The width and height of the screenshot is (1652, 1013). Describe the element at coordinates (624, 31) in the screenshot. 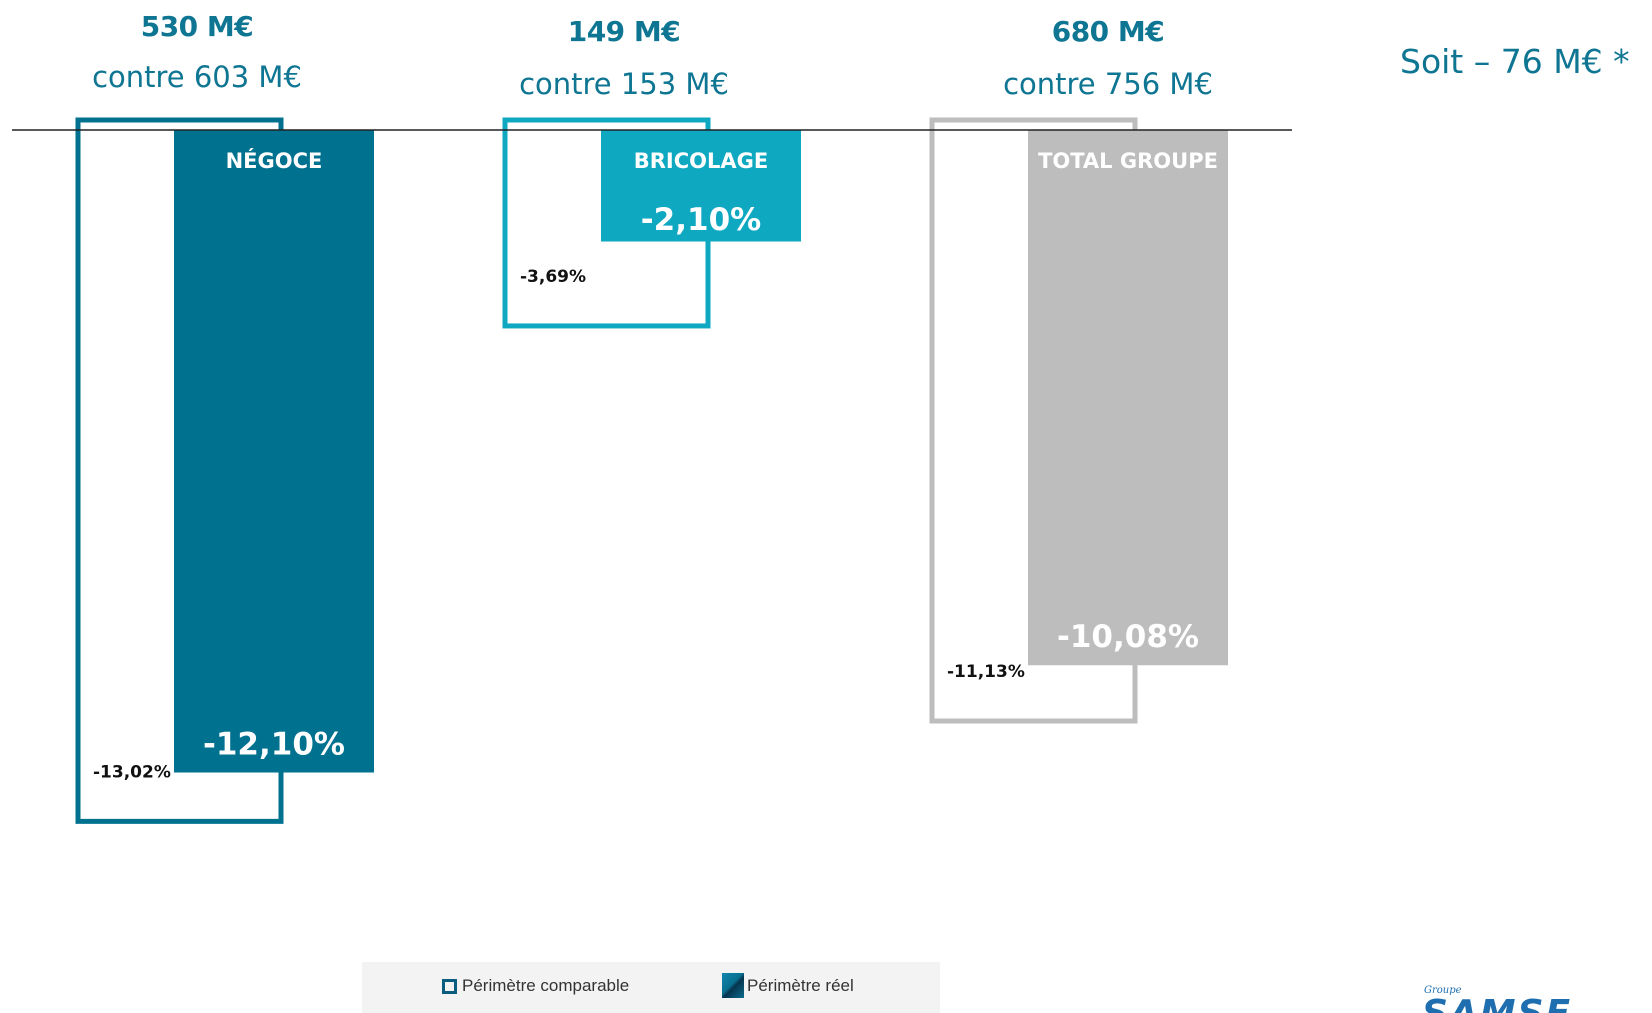

I see `headline-value-bricolage: 149 M€` at that location.